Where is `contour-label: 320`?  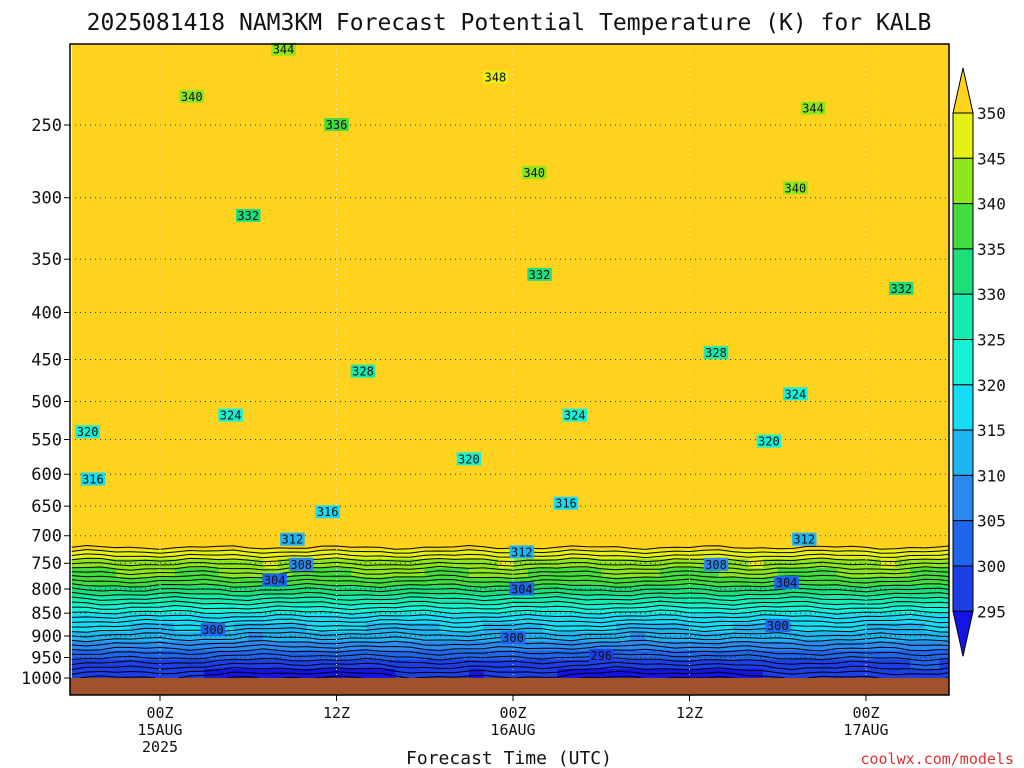
contour-label: 320 is located at coordinates (88, 432).